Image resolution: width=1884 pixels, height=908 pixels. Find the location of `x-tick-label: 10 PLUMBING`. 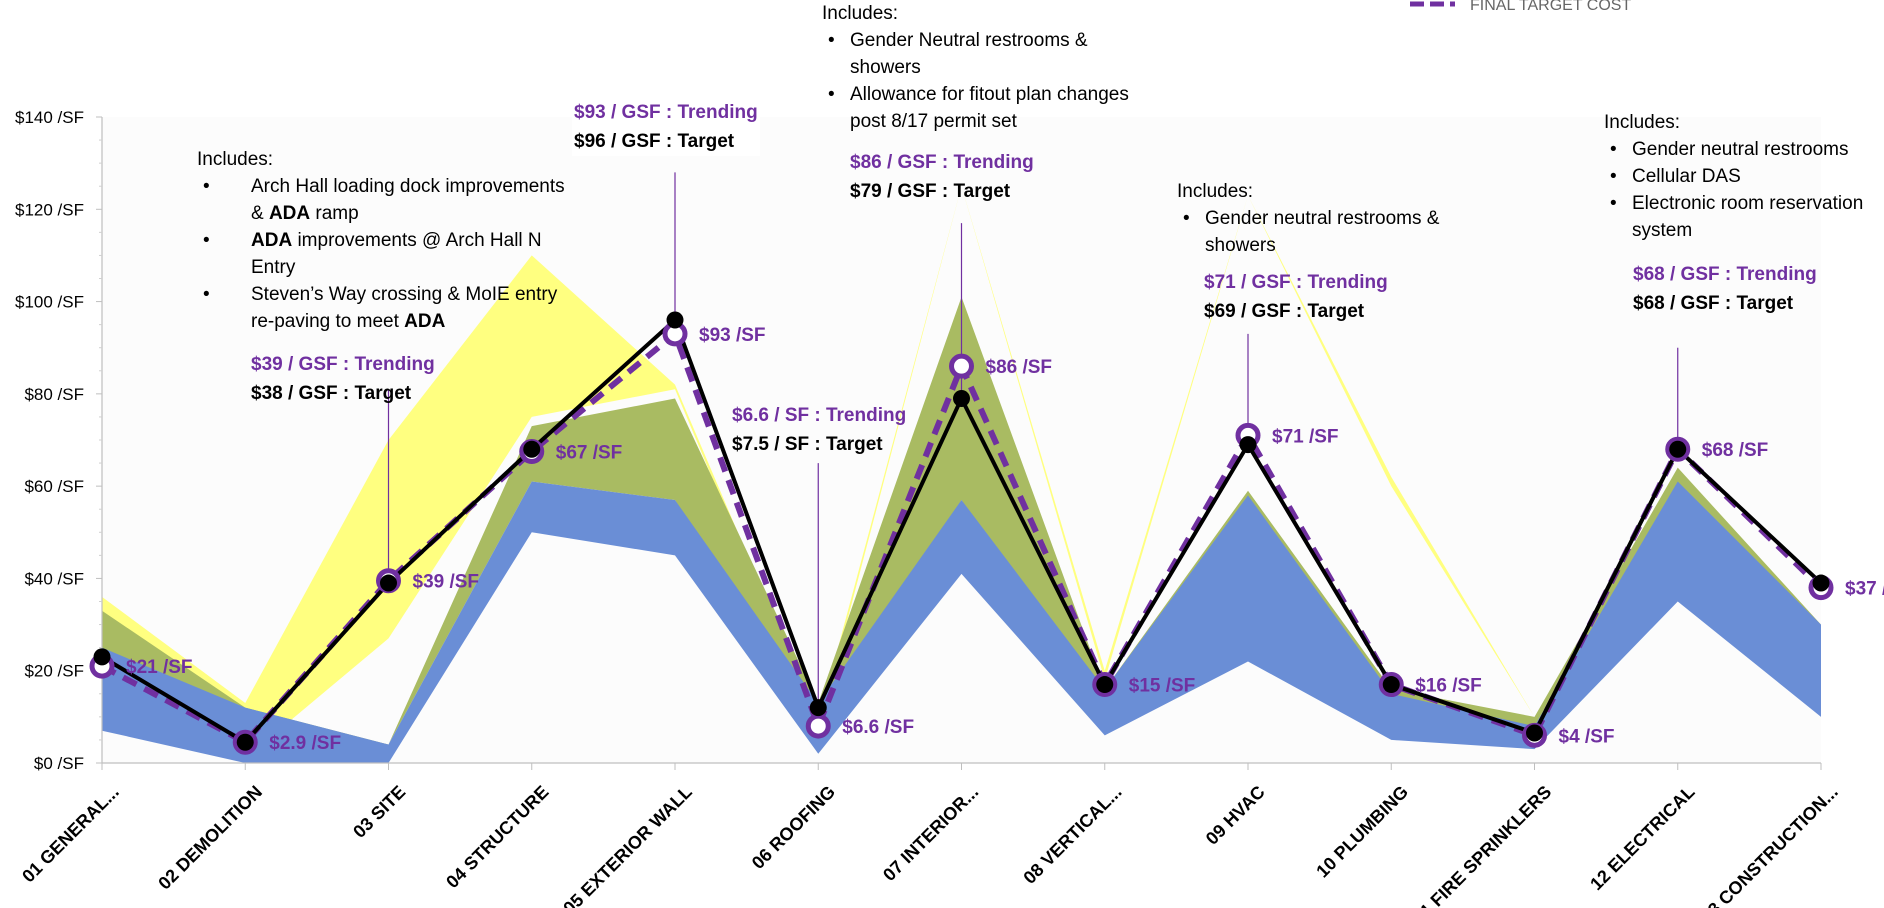

x-tick-label: 10 PLUMBING is located at coordinates (1362, 832).